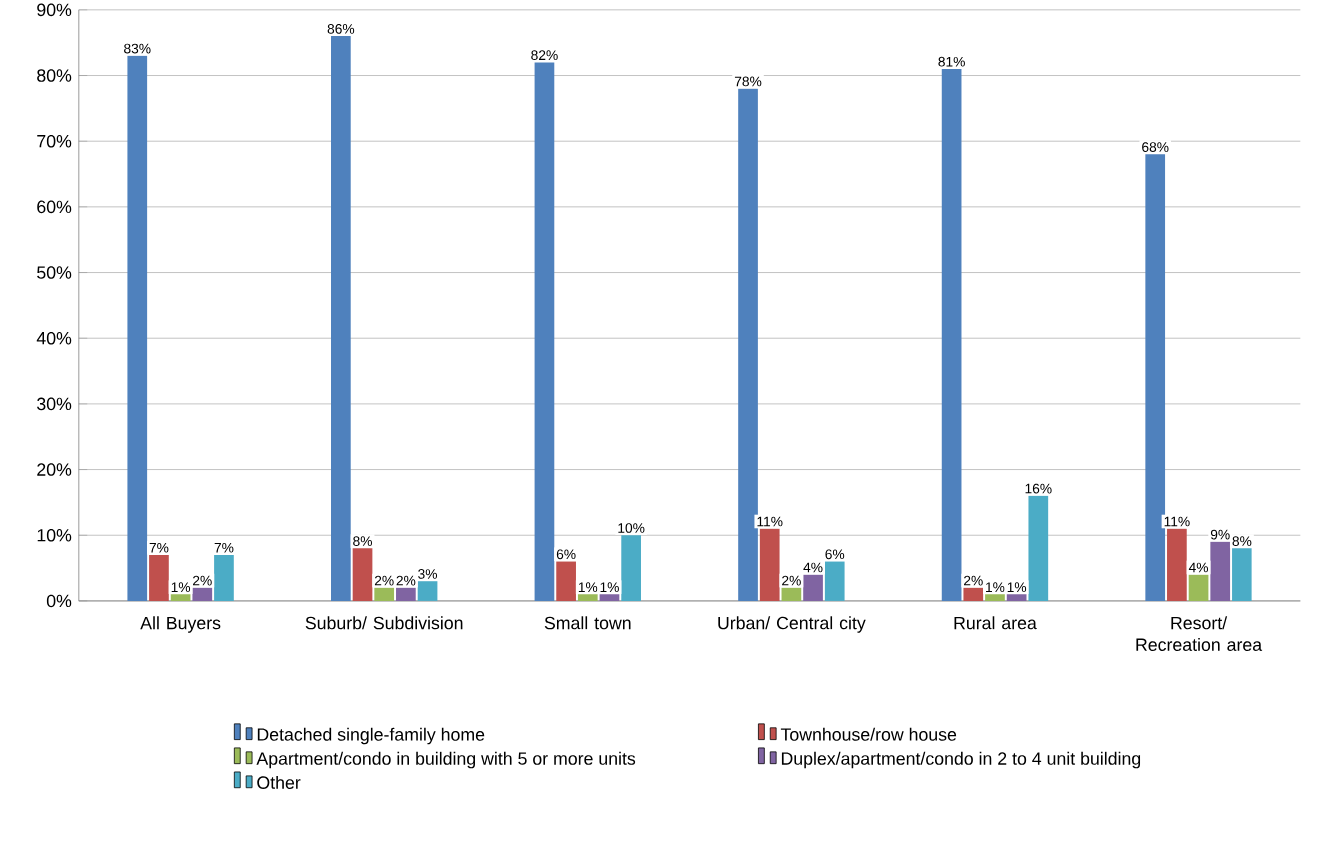 This screenshot has width=1324, height=854. Describe the element at coordinates (995, 623) in the screenshot. I see `x-tick-label: Rural area` at that location.